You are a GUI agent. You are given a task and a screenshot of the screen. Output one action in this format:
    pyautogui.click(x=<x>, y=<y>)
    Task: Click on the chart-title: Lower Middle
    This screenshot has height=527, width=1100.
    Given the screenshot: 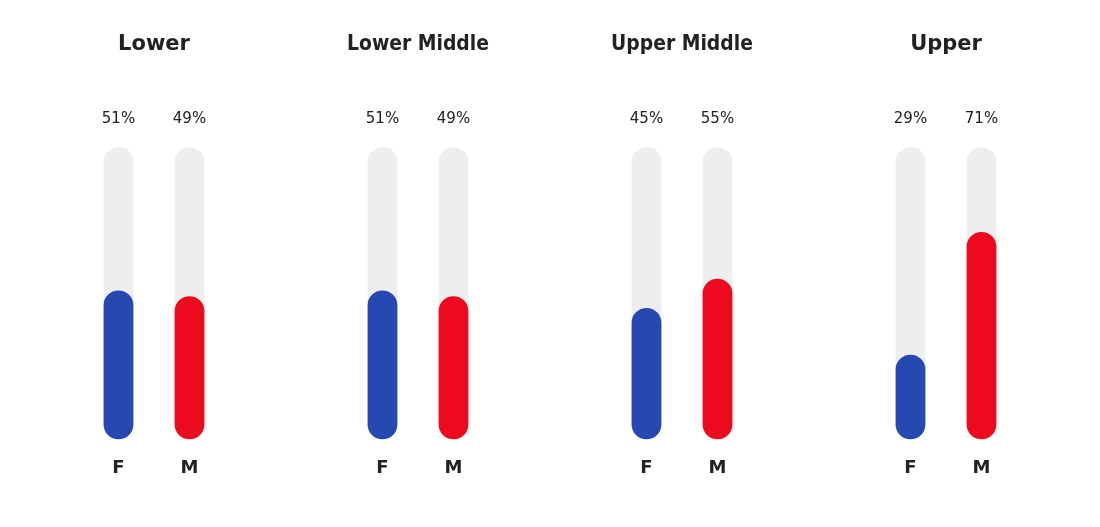 What is the action you would take?
    pyautogui.click(x=418, y=43)
    